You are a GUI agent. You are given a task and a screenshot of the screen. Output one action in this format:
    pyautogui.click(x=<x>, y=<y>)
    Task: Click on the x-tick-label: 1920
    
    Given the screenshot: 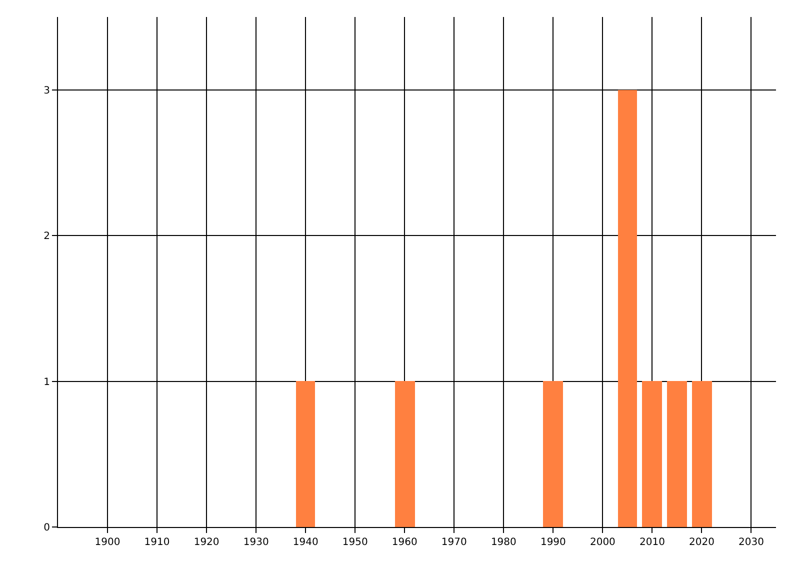 What is the action you would take?
    pyautogui.click(x=207, y=542)
    